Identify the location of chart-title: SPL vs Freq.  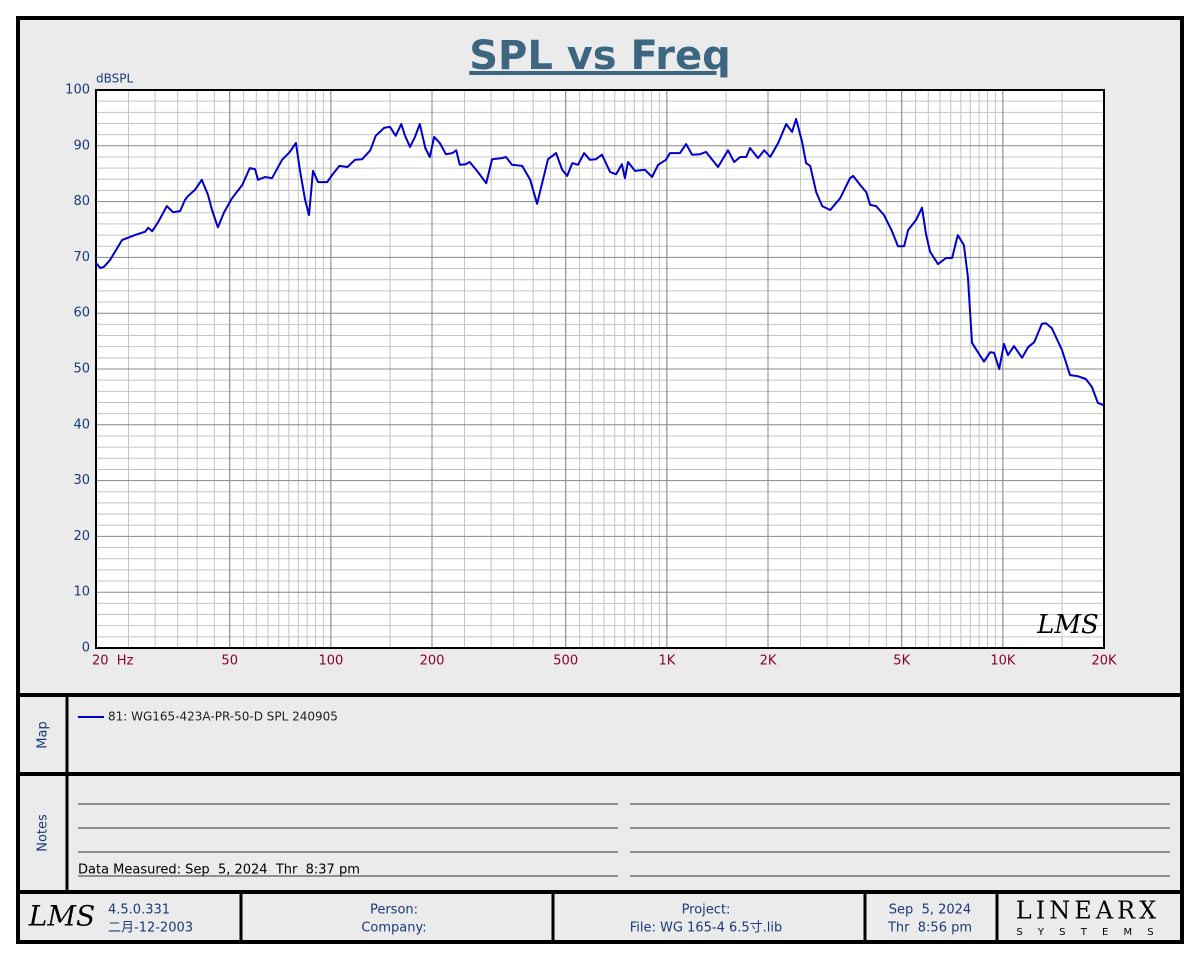
(600, 56).